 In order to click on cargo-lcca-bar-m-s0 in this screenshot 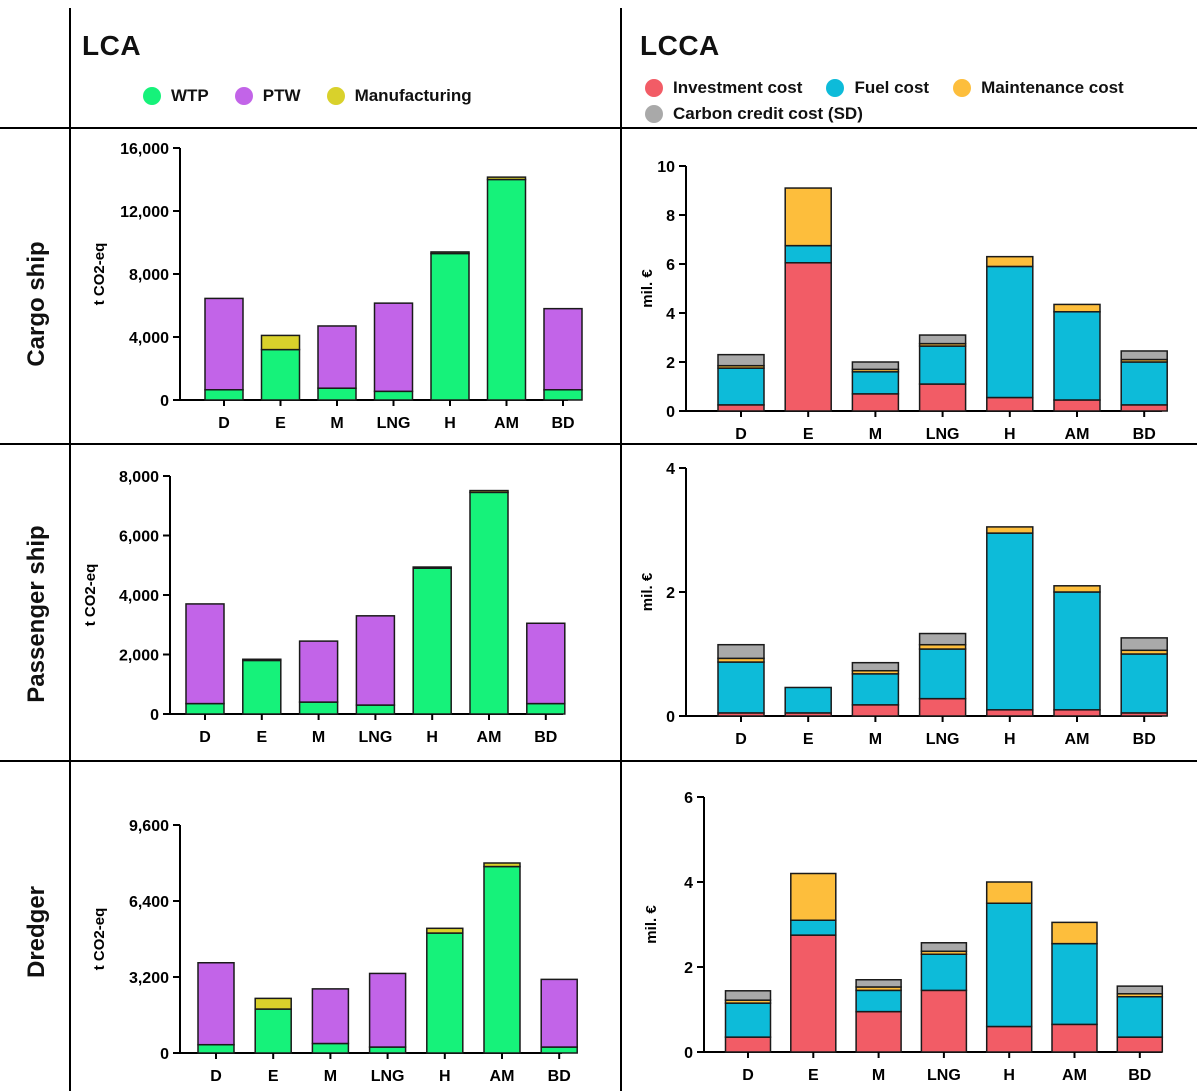, I will do `click(875, 402)`.